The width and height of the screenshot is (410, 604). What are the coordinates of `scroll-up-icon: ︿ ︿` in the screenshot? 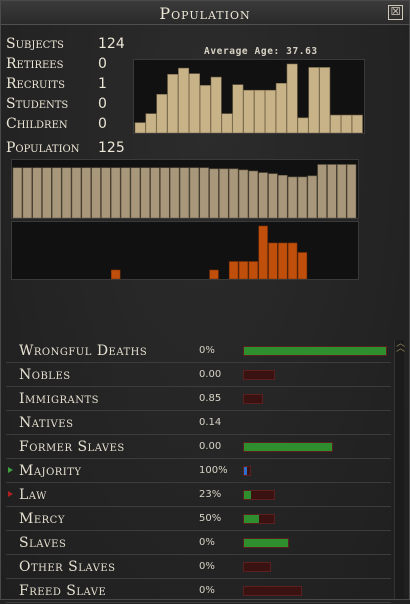 It's located at (401, 346).